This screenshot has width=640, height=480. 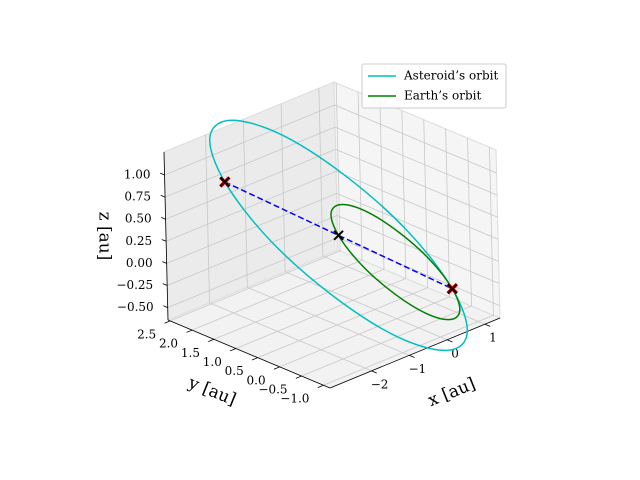 What do you see at coordinates (138, 219) in the screenshot?
I see `z-tick-label: 0.50` at bounding box center [138, 219].